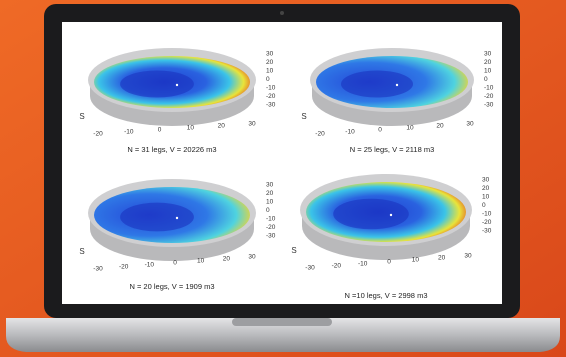  I want to click on laptop-base, so click(283, 335).